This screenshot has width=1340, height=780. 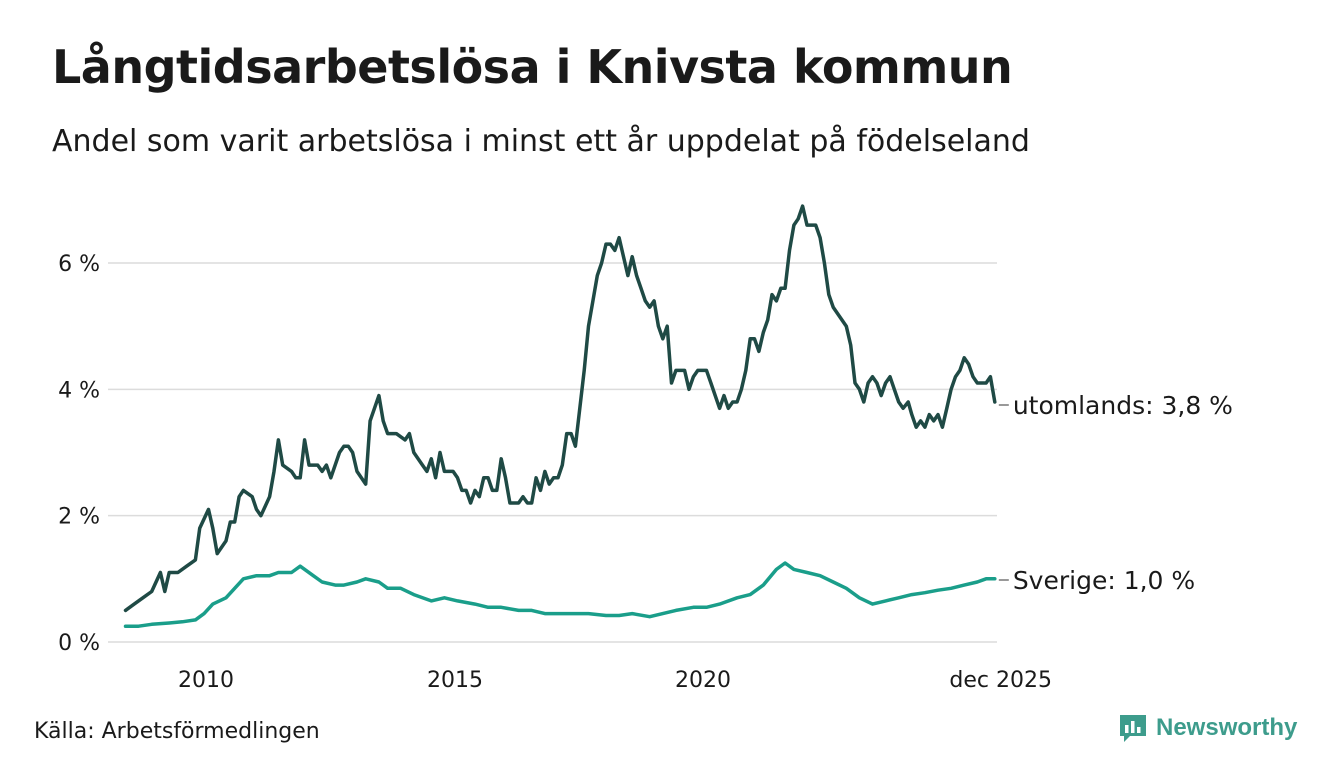 I want to click on brand-name: Newsworthy, so click(x=1227, y=727).